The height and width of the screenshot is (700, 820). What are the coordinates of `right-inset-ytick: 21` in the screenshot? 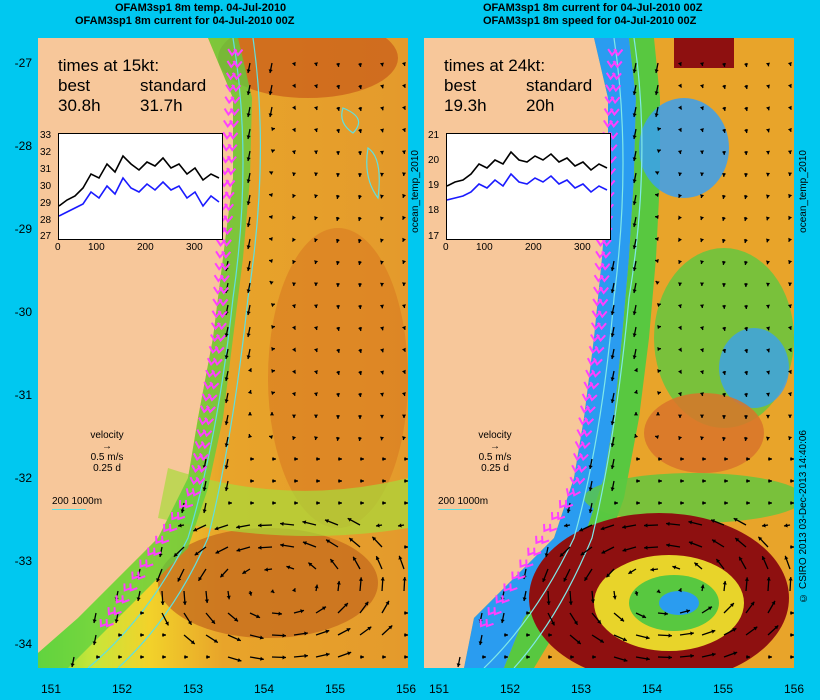 It's located at (434, 135).